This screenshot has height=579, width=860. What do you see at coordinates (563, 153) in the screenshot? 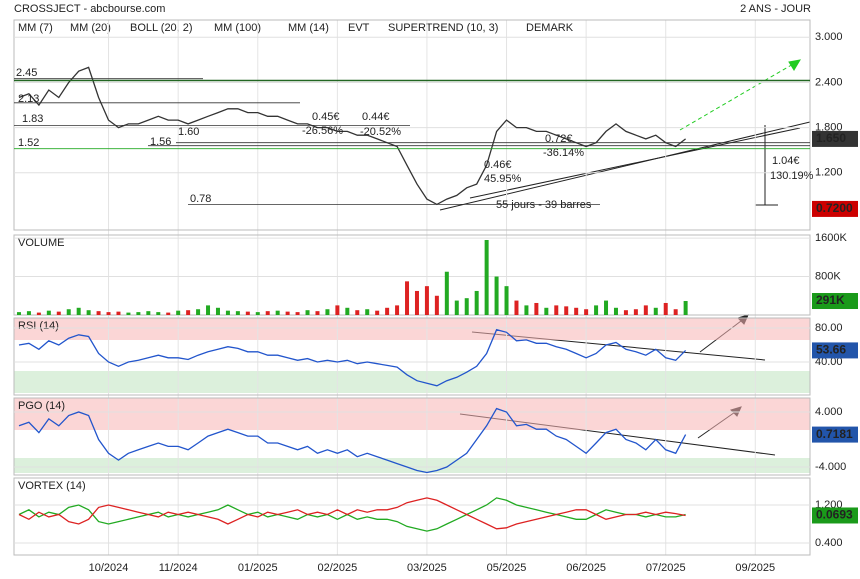
I see `annotation: -36.14%` at bounding box center [563, 153].